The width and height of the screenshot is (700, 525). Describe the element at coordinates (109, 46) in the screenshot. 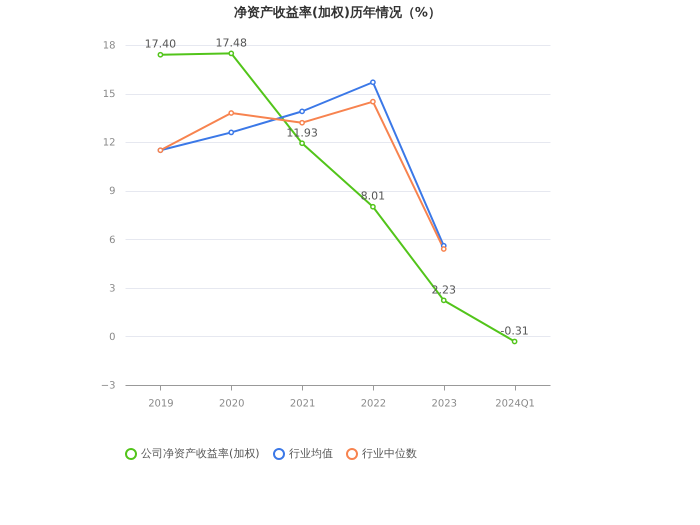

I see `y-tick-label: 18` at that location.